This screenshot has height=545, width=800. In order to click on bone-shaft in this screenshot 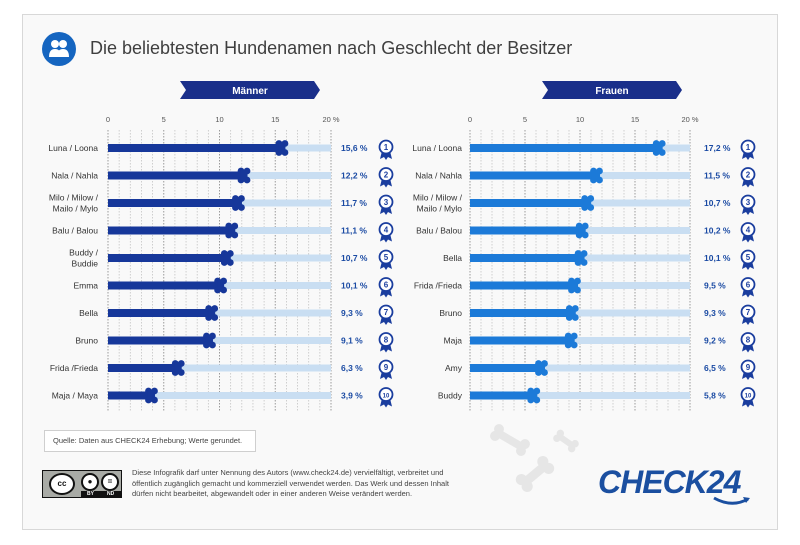, I will do `click(535, 474)`.